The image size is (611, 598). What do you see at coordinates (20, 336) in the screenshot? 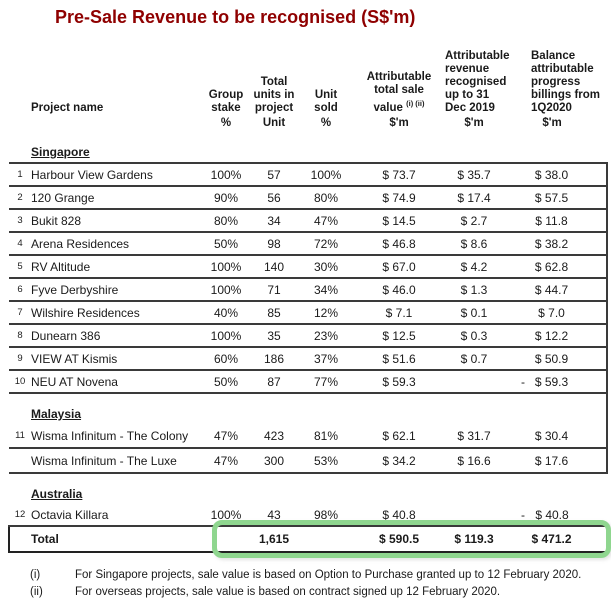
I see `row-number: 8` at bounding box center [20, 336].